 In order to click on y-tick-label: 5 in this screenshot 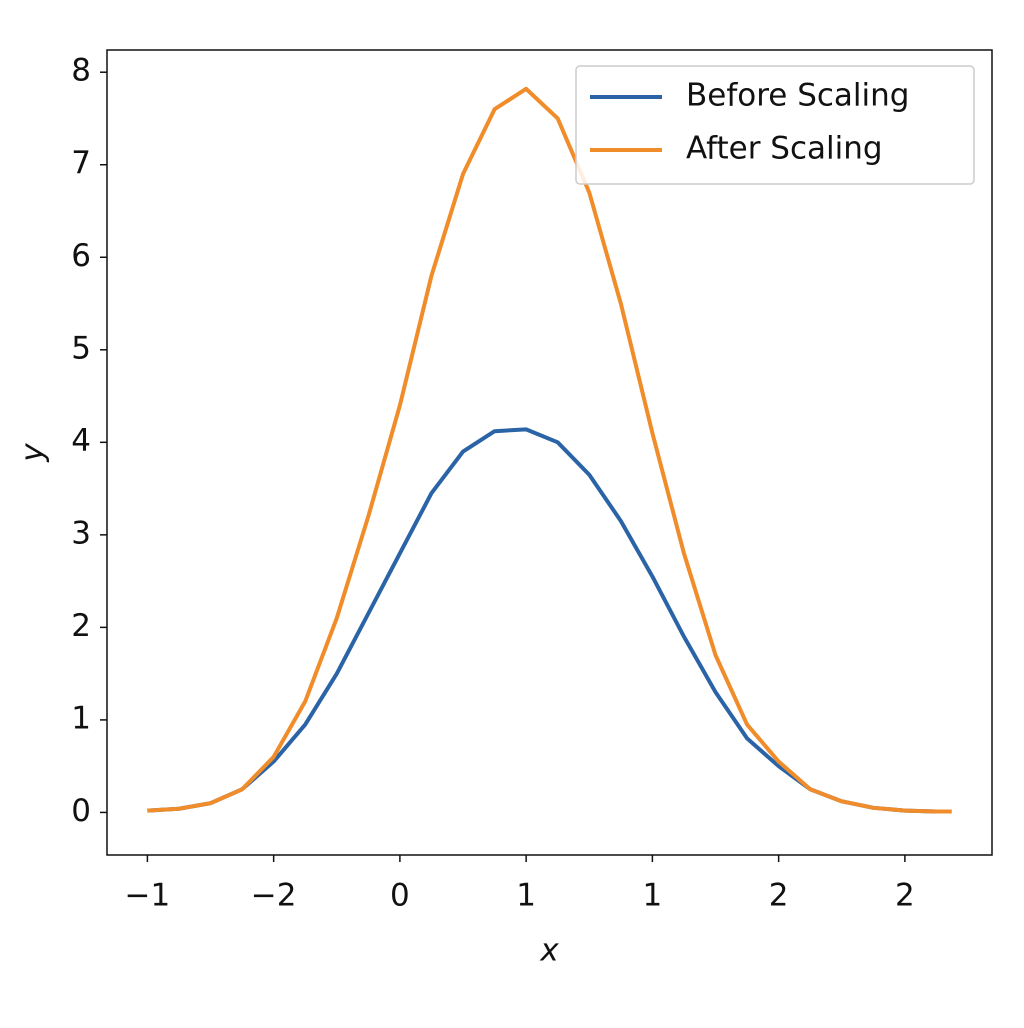, I will do `click(81, 348)`.